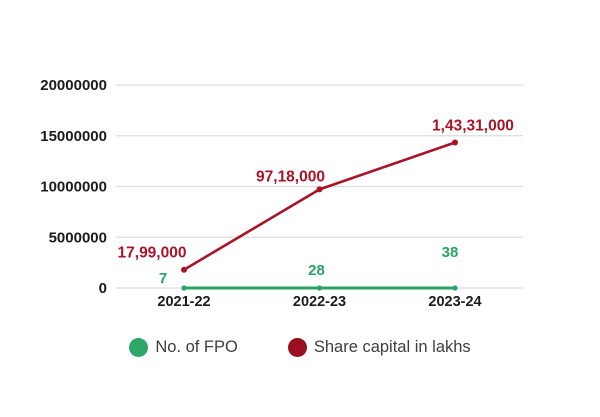 This screenshot has height=417, width=600. I want to click on chart-legend: No. of FPO Share capital in lakhs, so click(300, 347).